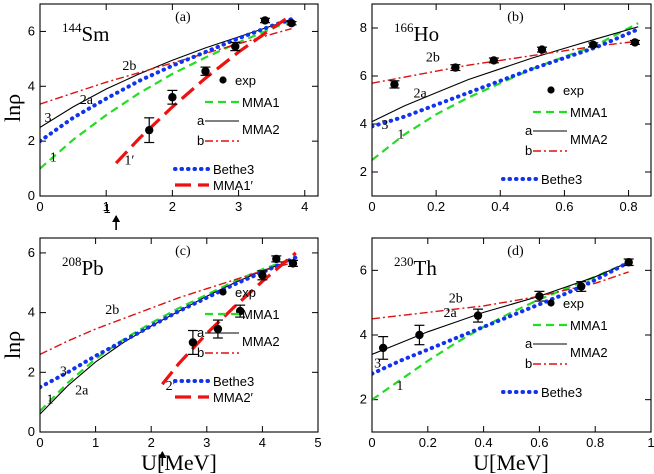 The image size is (654, 474). What do you see at coordinates (72, 261) in the screenshot?
I see `nucleus-mass: 208` at bounding box center [72, 261].